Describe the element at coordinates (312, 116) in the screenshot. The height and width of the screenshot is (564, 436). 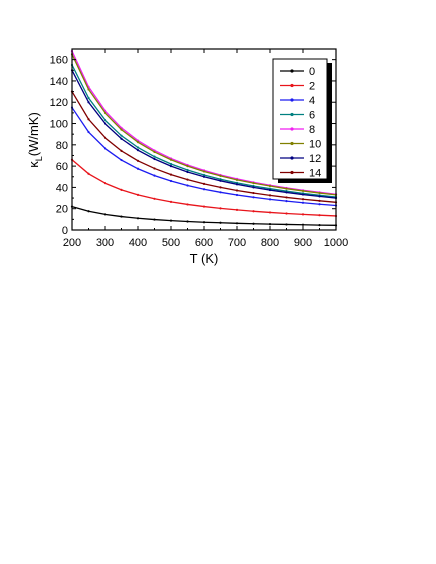
I see `legend-label: 6` at that location.